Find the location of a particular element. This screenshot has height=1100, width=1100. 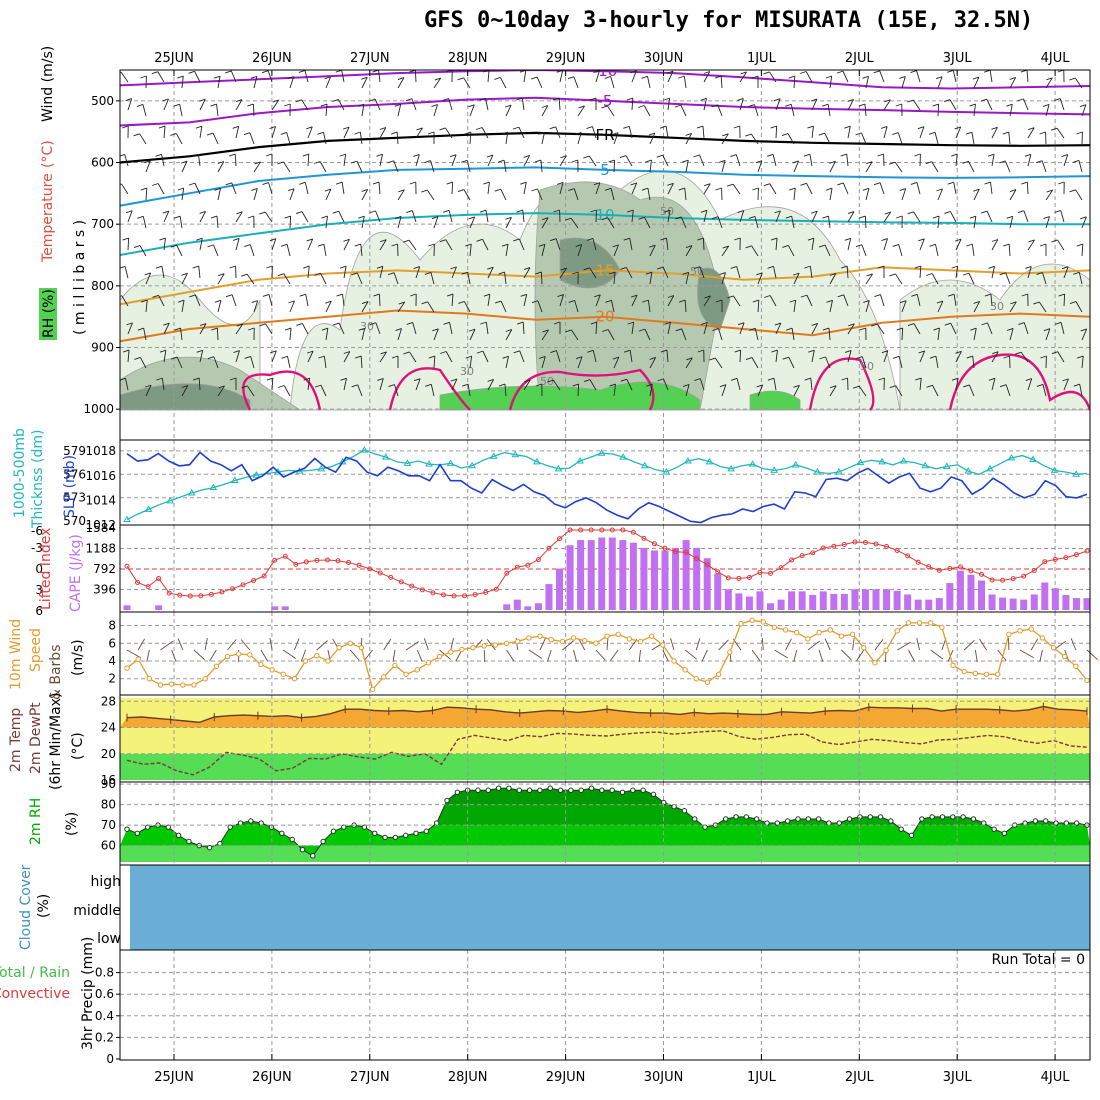

precip-tick-label: 0.4 is located at coordinates (104, 1016).